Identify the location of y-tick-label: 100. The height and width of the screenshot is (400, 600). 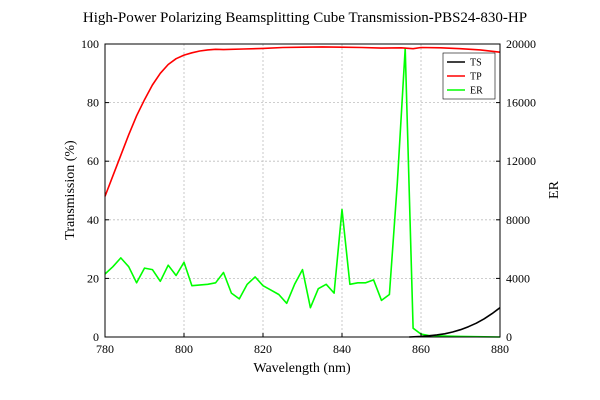
(90, 44).